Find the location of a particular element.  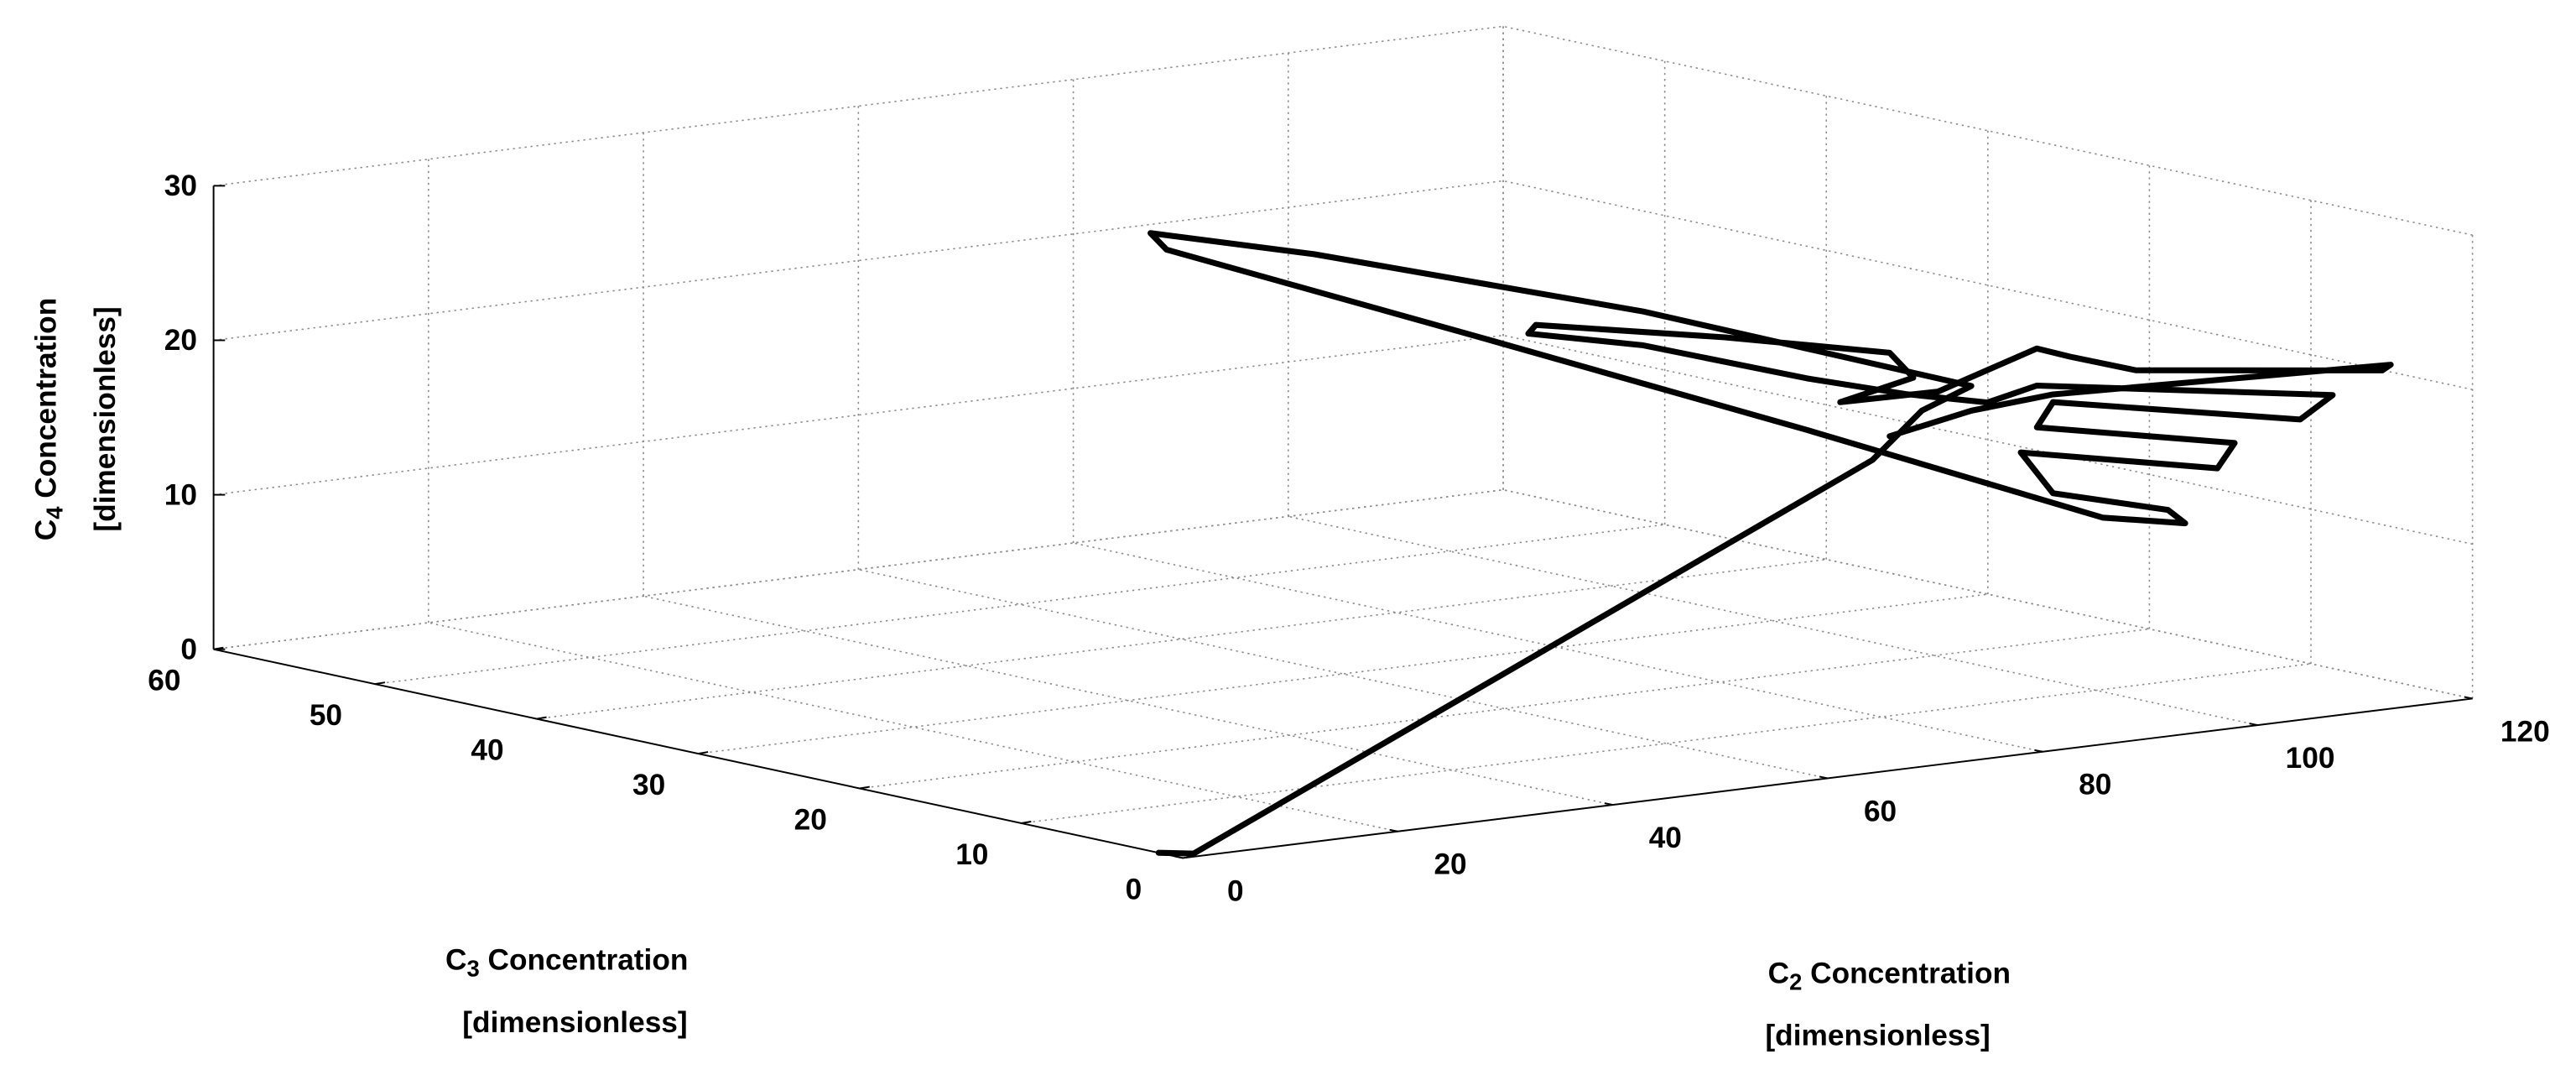

y-tick-label: 20 is located at coordinates (810, 819).